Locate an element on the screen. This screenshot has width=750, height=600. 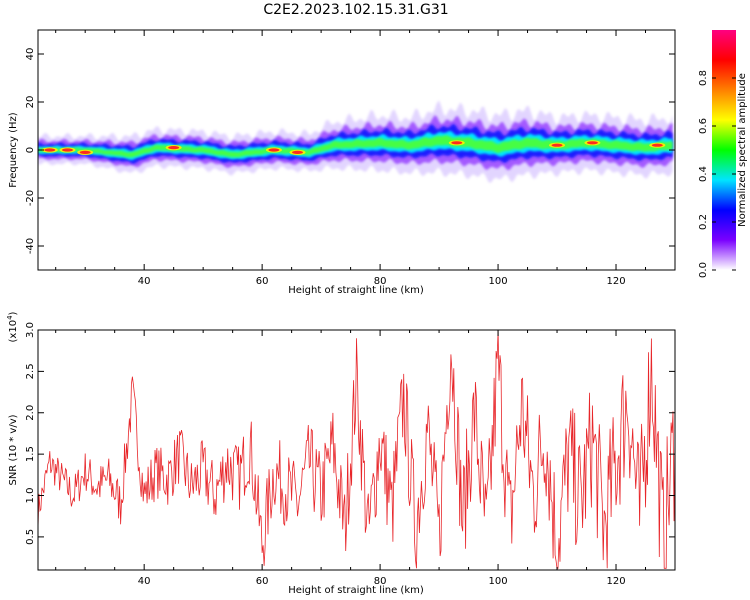
snr-x-tick-label: 60 is located at coordinates (262, 581).